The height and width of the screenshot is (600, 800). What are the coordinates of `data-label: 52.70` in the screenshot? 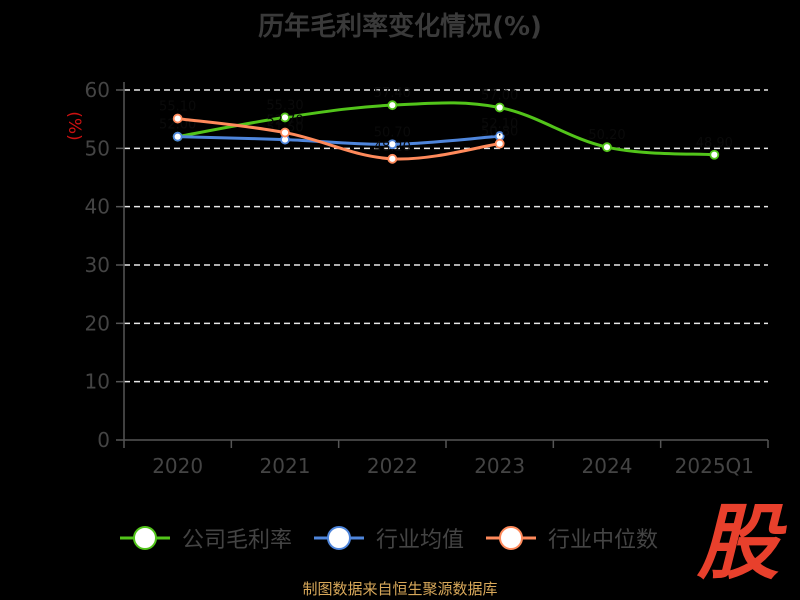 It's located at (284, 121).